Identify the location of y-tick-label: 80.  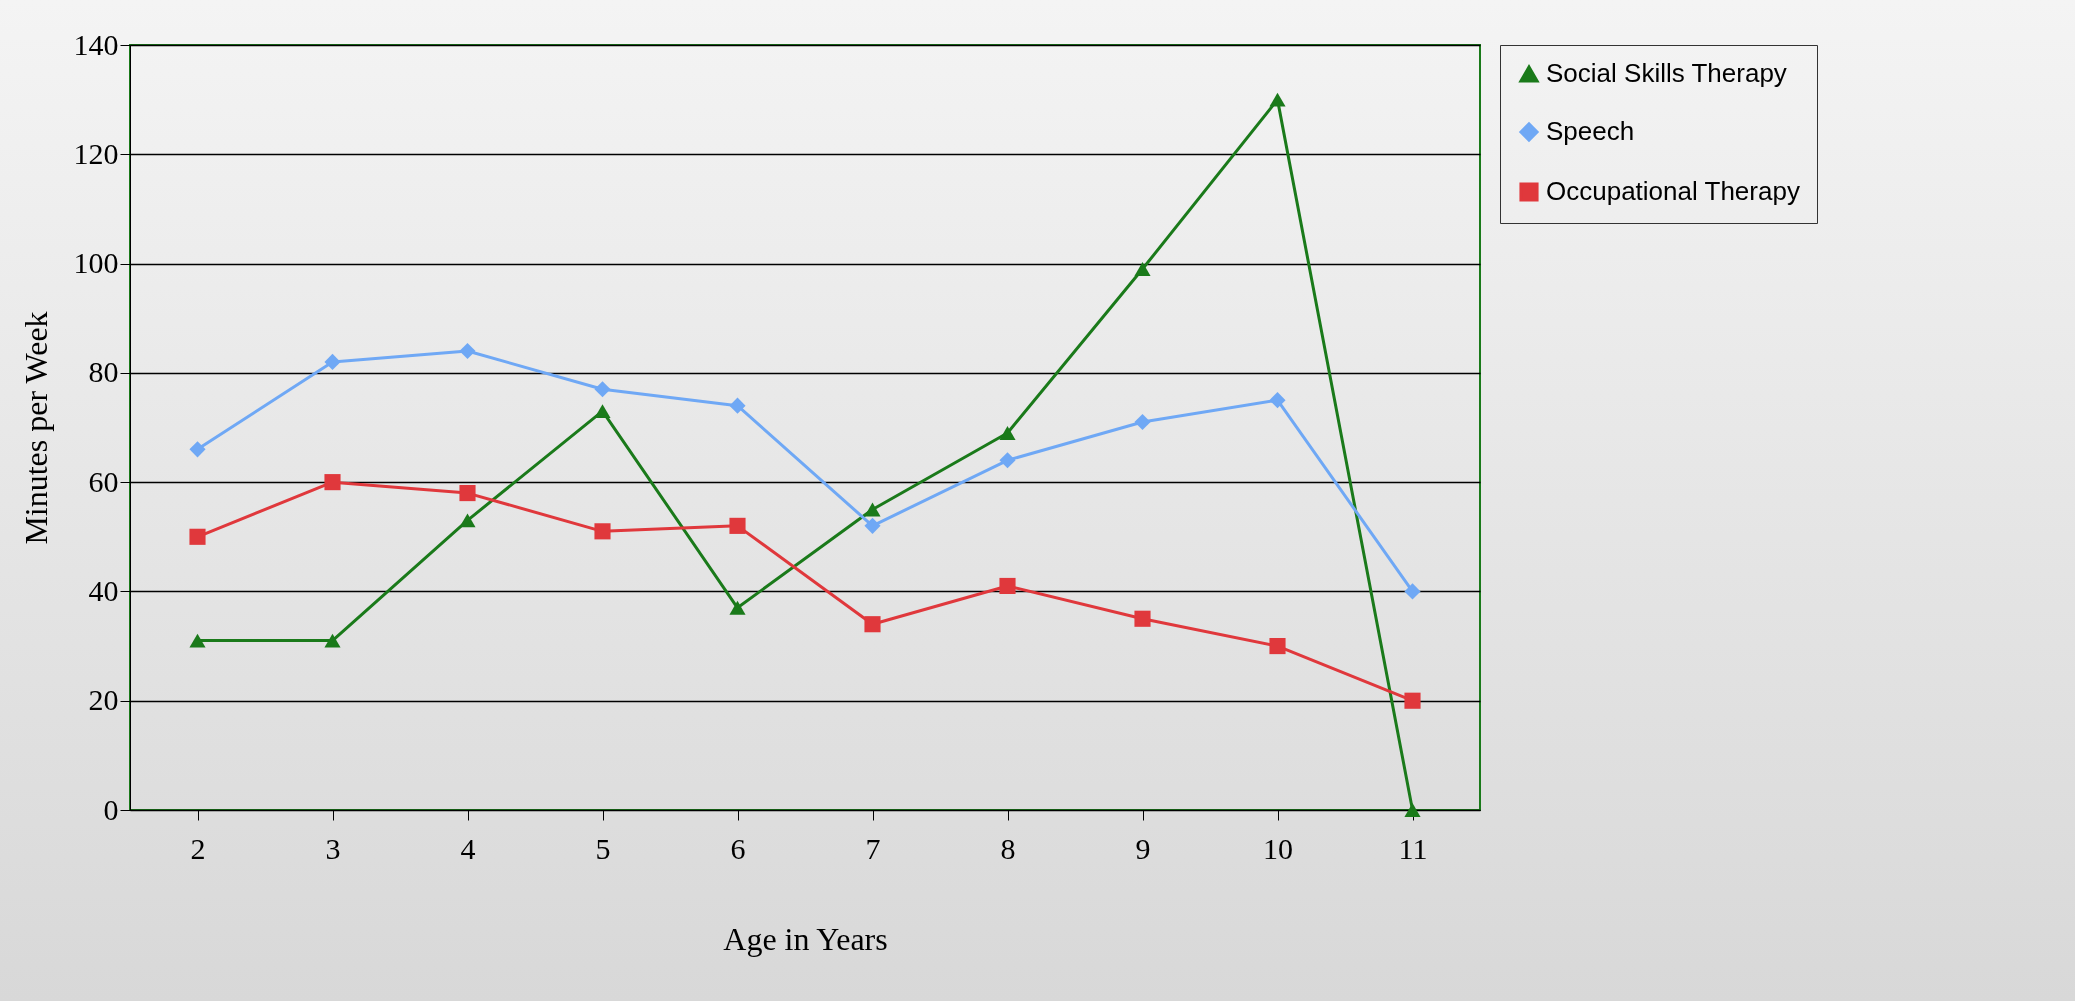
(103, 372).